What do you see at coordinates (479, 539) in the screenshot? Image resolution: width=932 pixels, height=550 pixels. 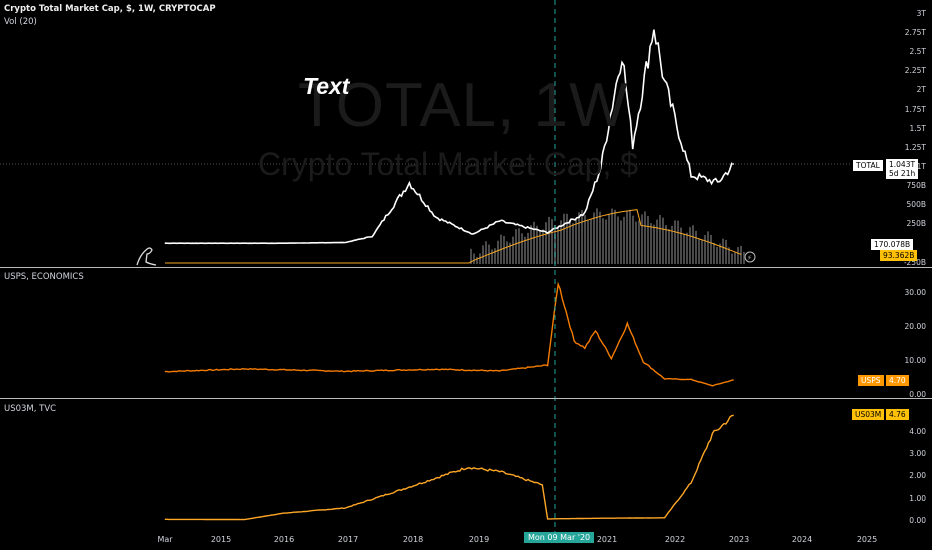 I see `x-tick-label: 2019` at bounding box center [479, 539].